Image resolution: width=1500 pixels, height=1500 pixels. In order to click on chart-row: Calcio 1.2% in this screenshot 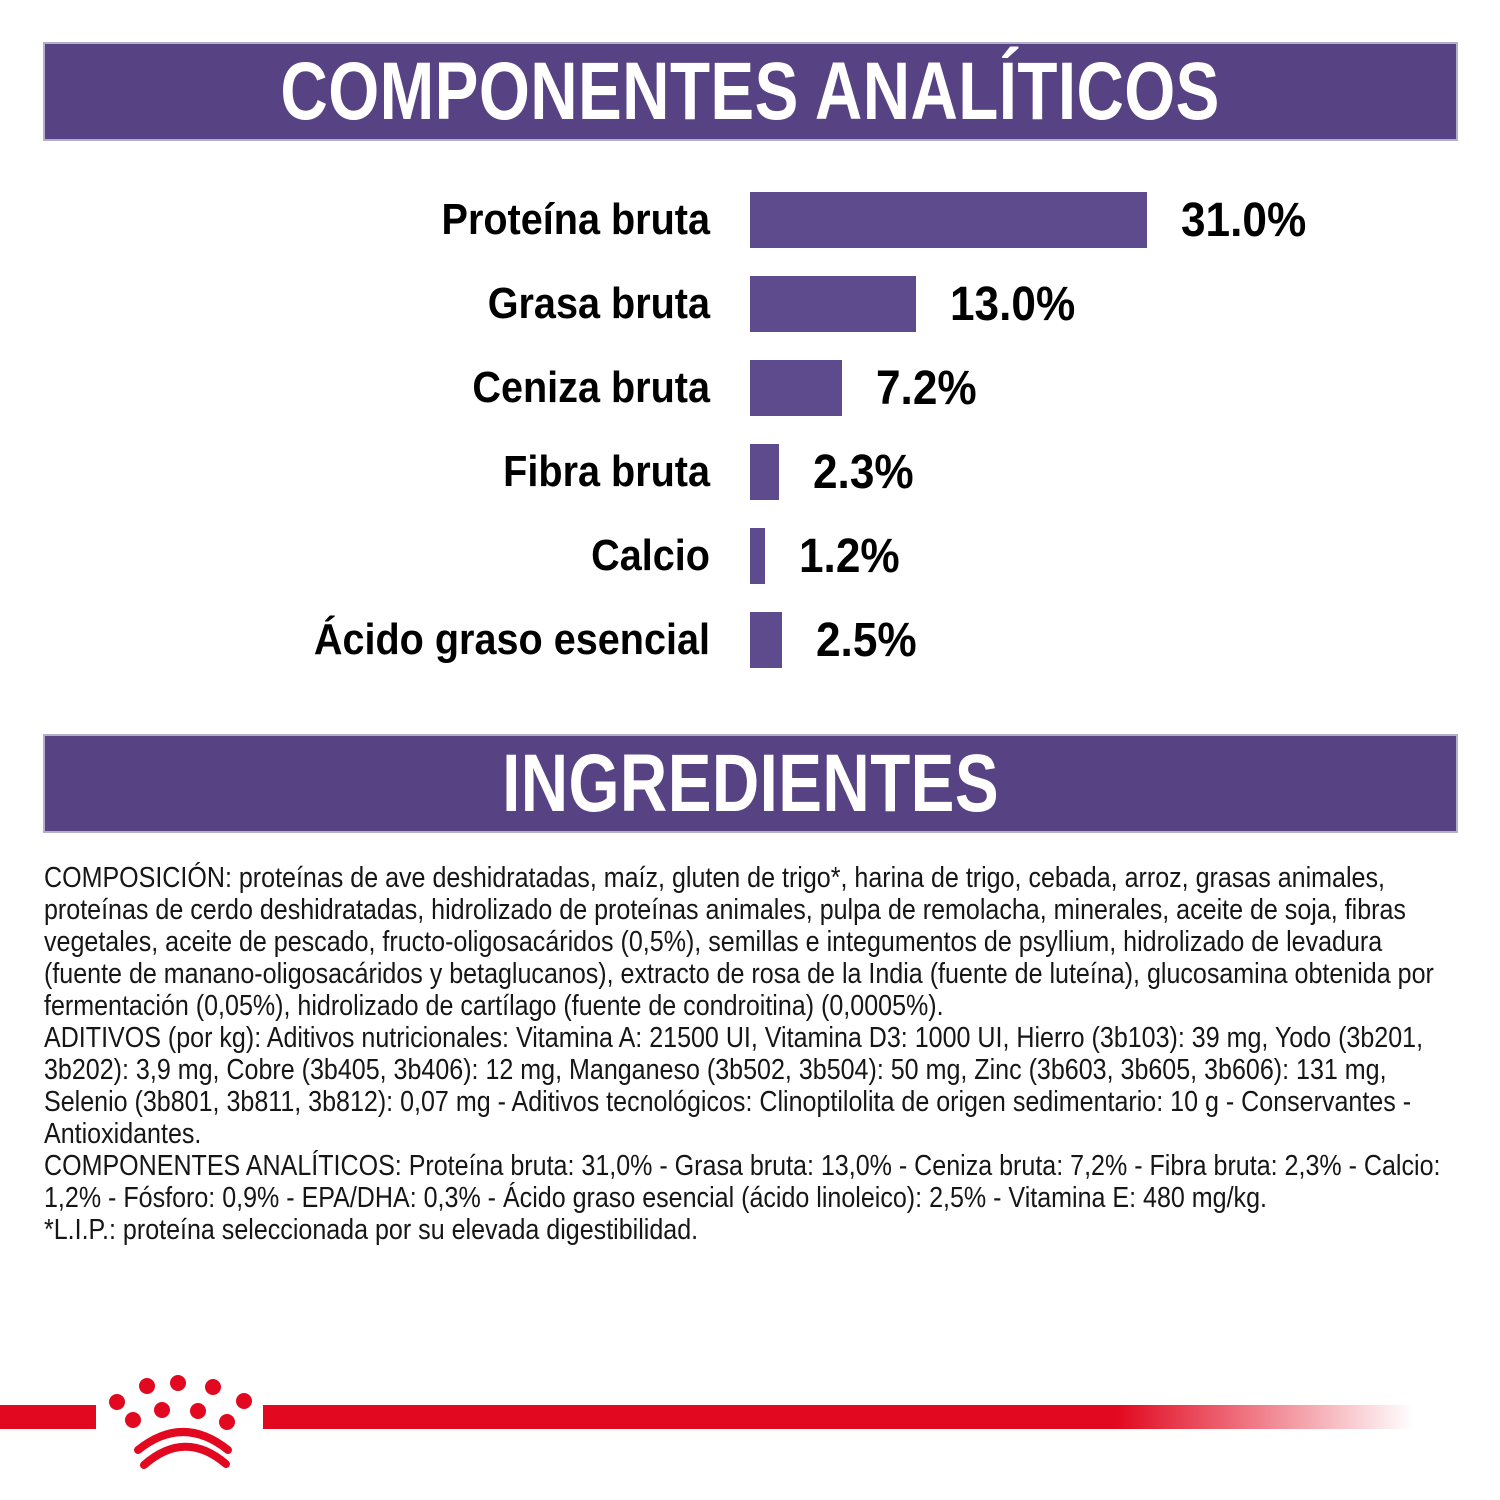, I will do `click(750, 556)`.